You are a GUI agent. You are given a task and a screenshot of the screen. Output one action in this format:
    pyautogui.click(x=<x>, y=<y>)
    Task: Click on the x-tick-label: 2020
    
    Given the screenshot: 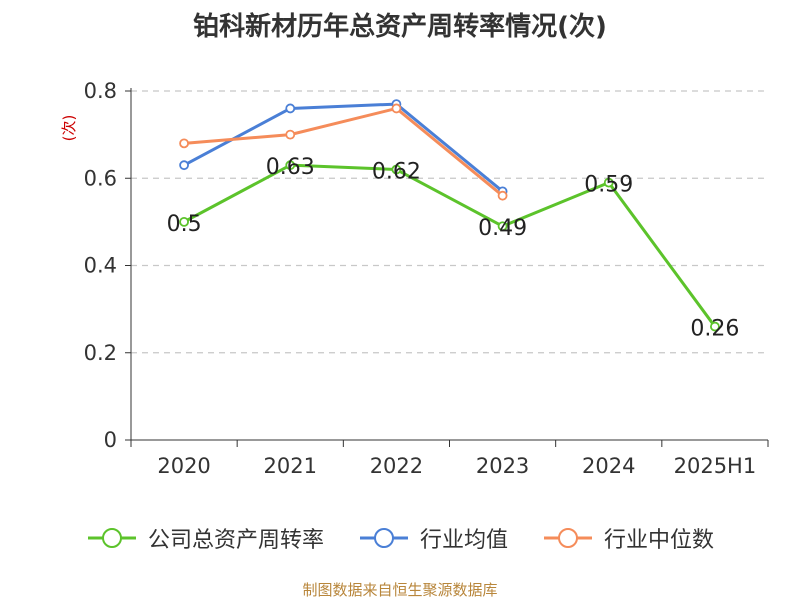 What is the action you would take?
    pyautogui.click(x=183, y=466)
    